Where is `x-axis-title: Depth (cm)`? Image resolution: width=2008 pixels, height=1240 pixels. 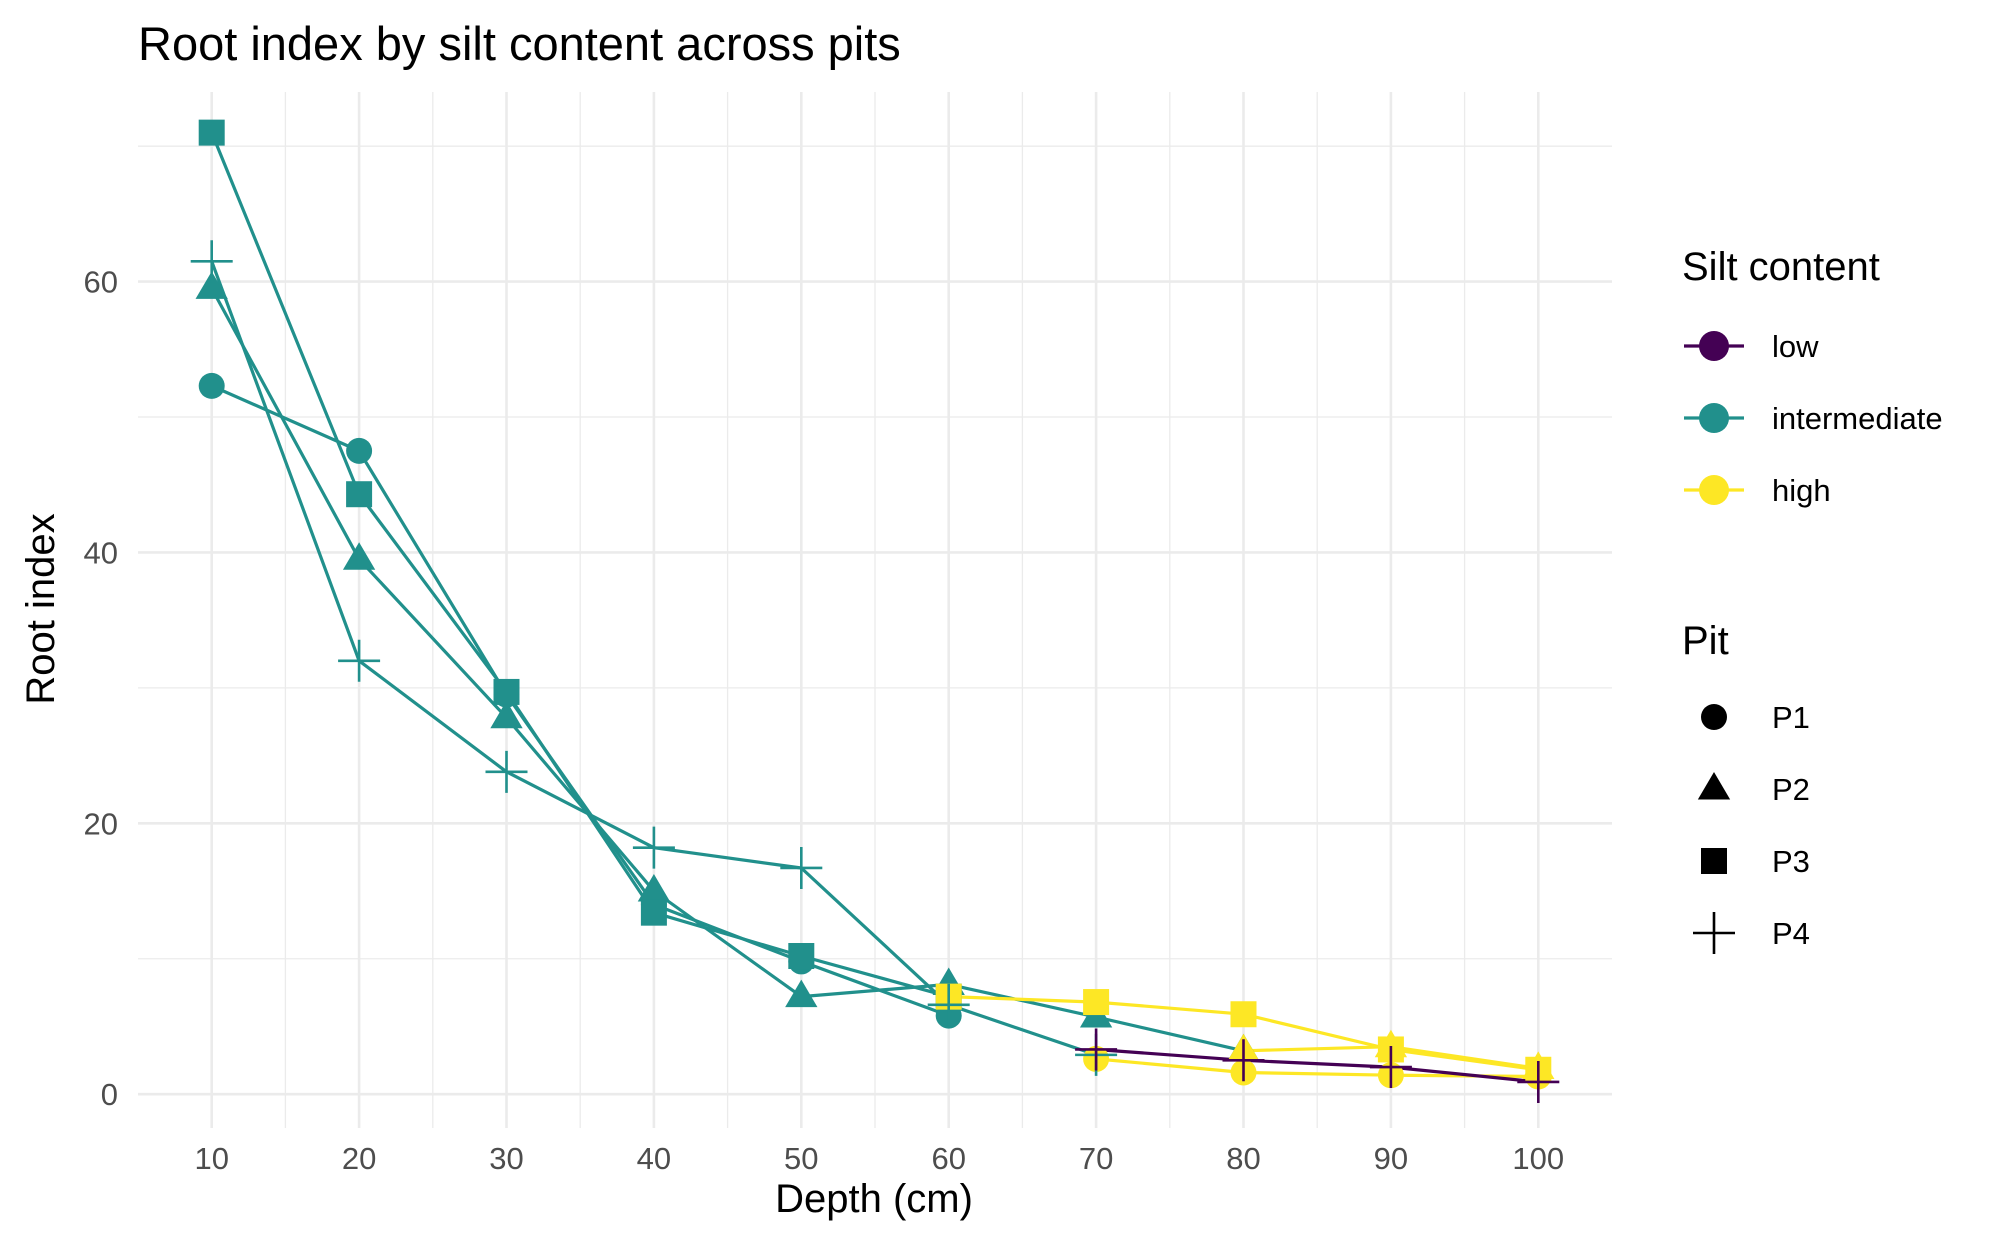
x-axis-title: Depth (cm) is located at coordinates (874, 1199).